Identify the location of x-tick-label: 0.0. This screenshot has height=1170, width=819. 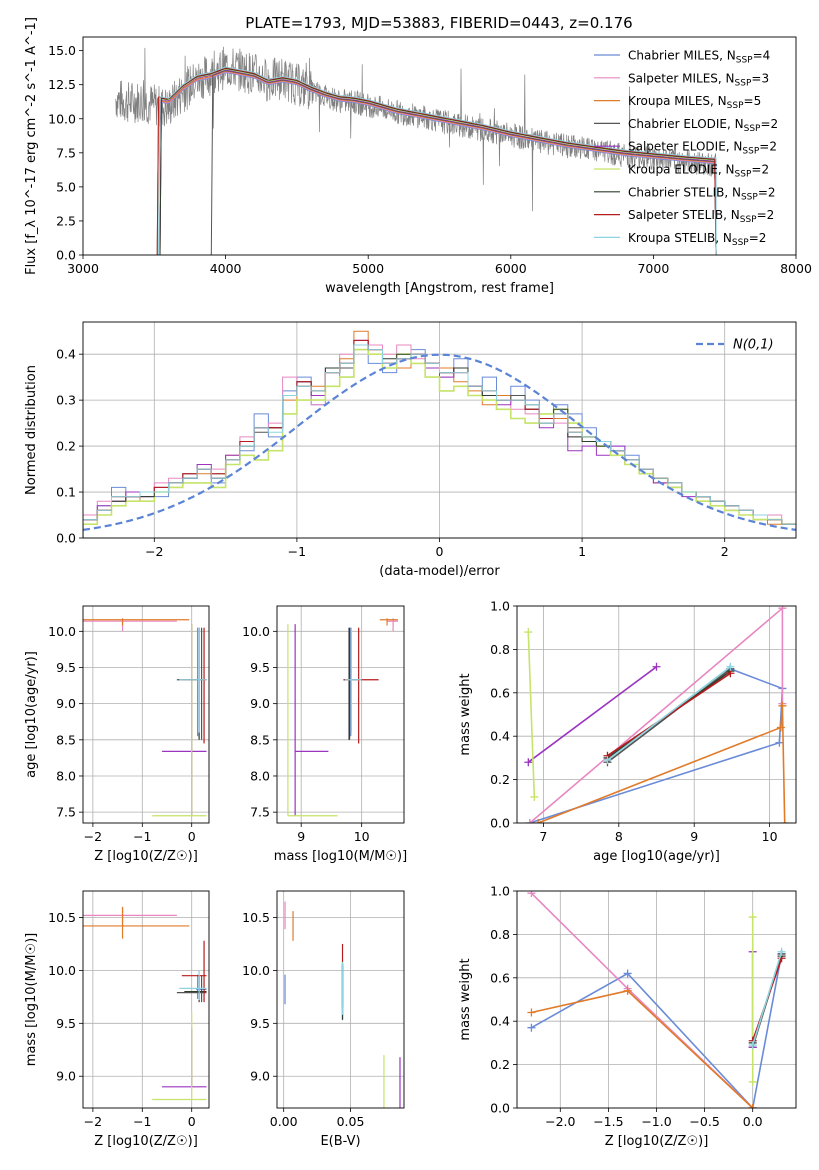
(753, 1121).